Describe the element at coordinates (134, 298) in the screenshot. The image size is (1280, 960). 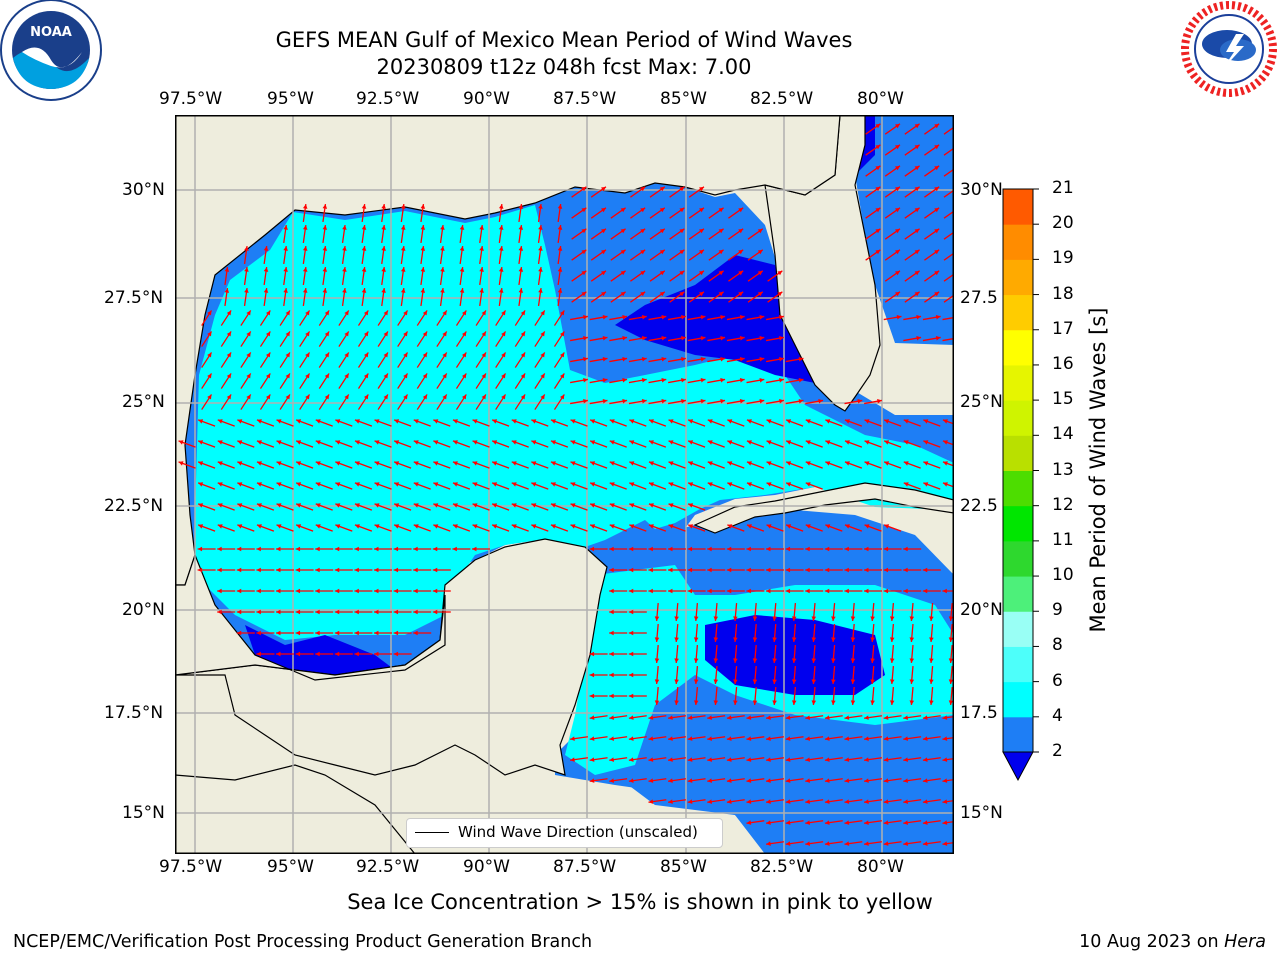
I see `lat-tick-left: 27.5°N` at that location.